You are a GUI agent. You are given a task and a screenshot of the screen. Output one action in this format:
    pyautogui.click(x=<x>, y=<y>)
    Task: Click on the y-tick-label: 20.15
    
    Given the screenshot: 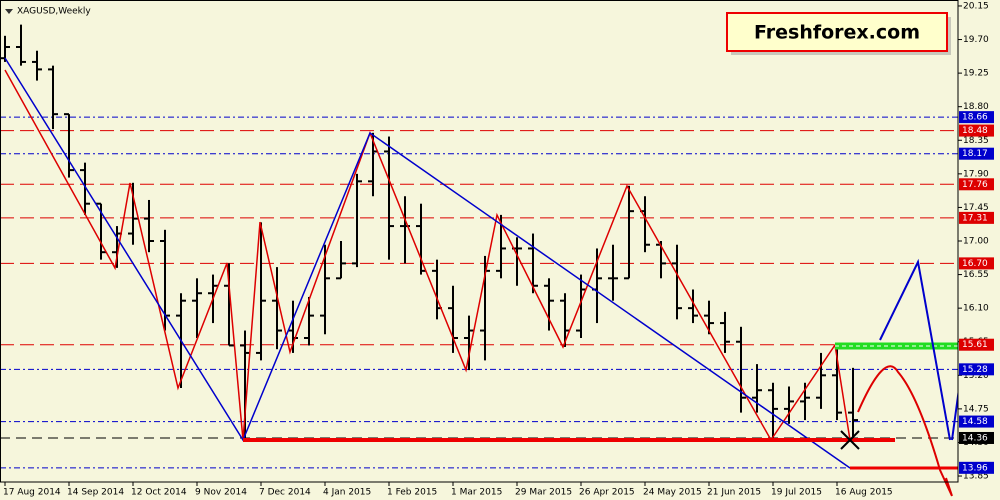 What is the action you would take?
    pyautogui.click(x=976, y=6)
    